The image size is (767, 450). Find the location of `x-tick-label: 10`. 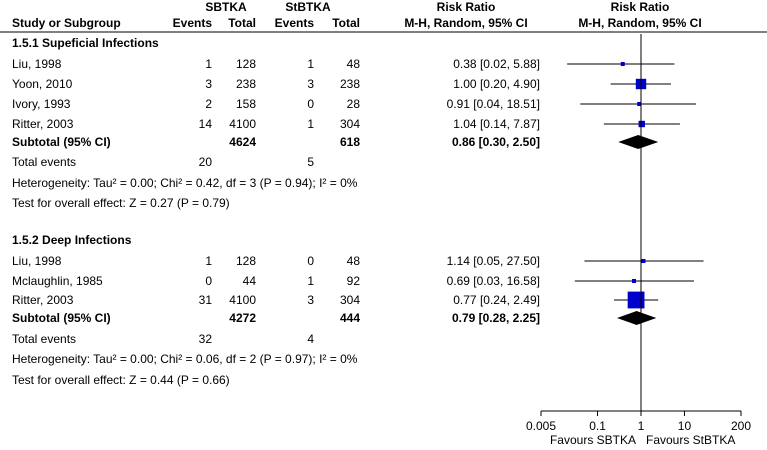

x-tick-label: 10 is located at coordinates (685, 426).